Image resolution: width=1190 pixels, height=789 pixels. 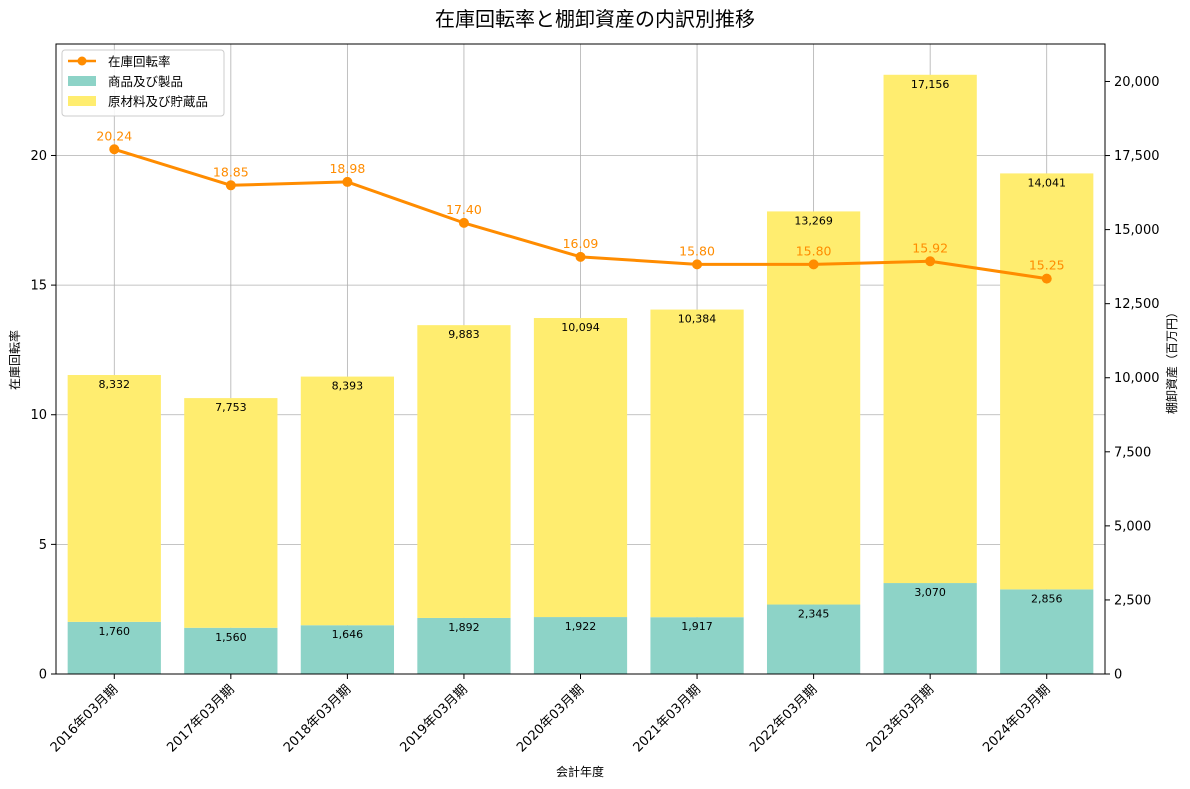 I want to click on legend-label-turnover: 在庫回転率, so click(x=139, y=61).